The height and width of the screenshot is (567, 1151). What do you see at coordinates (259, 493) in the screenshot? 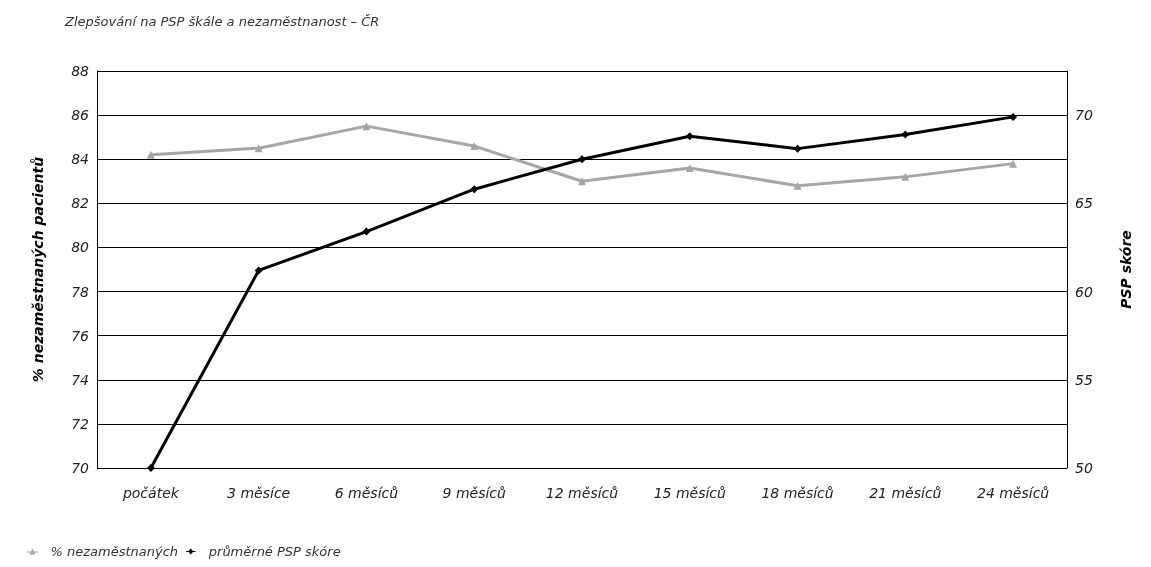
I see `x-tick-label: 3 měsíce` at bounding box center [259, 493].